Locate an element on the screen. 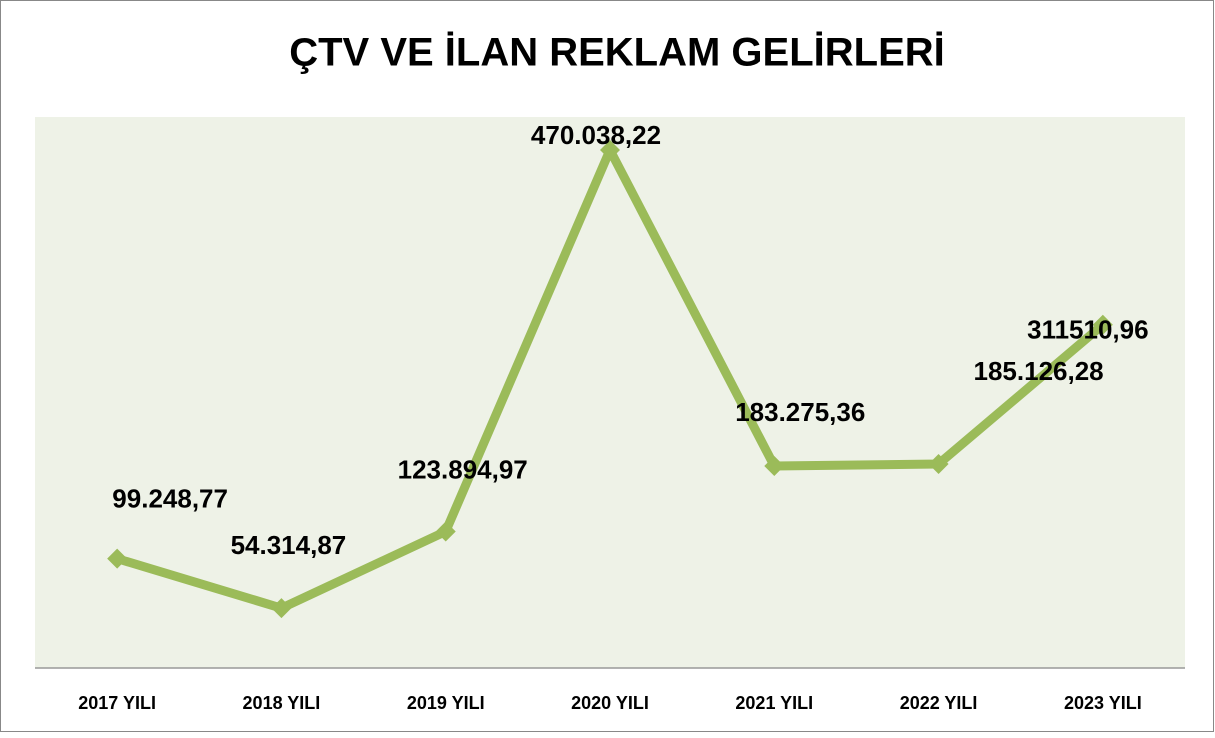  data-label: 54.314,87 is located at coordinates (289, 545).